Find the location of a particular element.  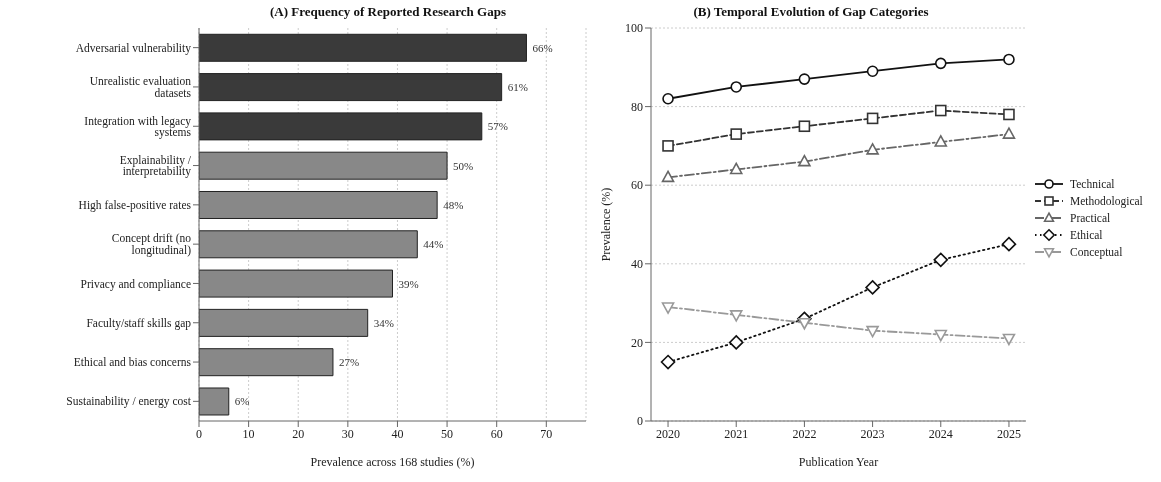

data-label: 27% is located at coordinates (349, 362).